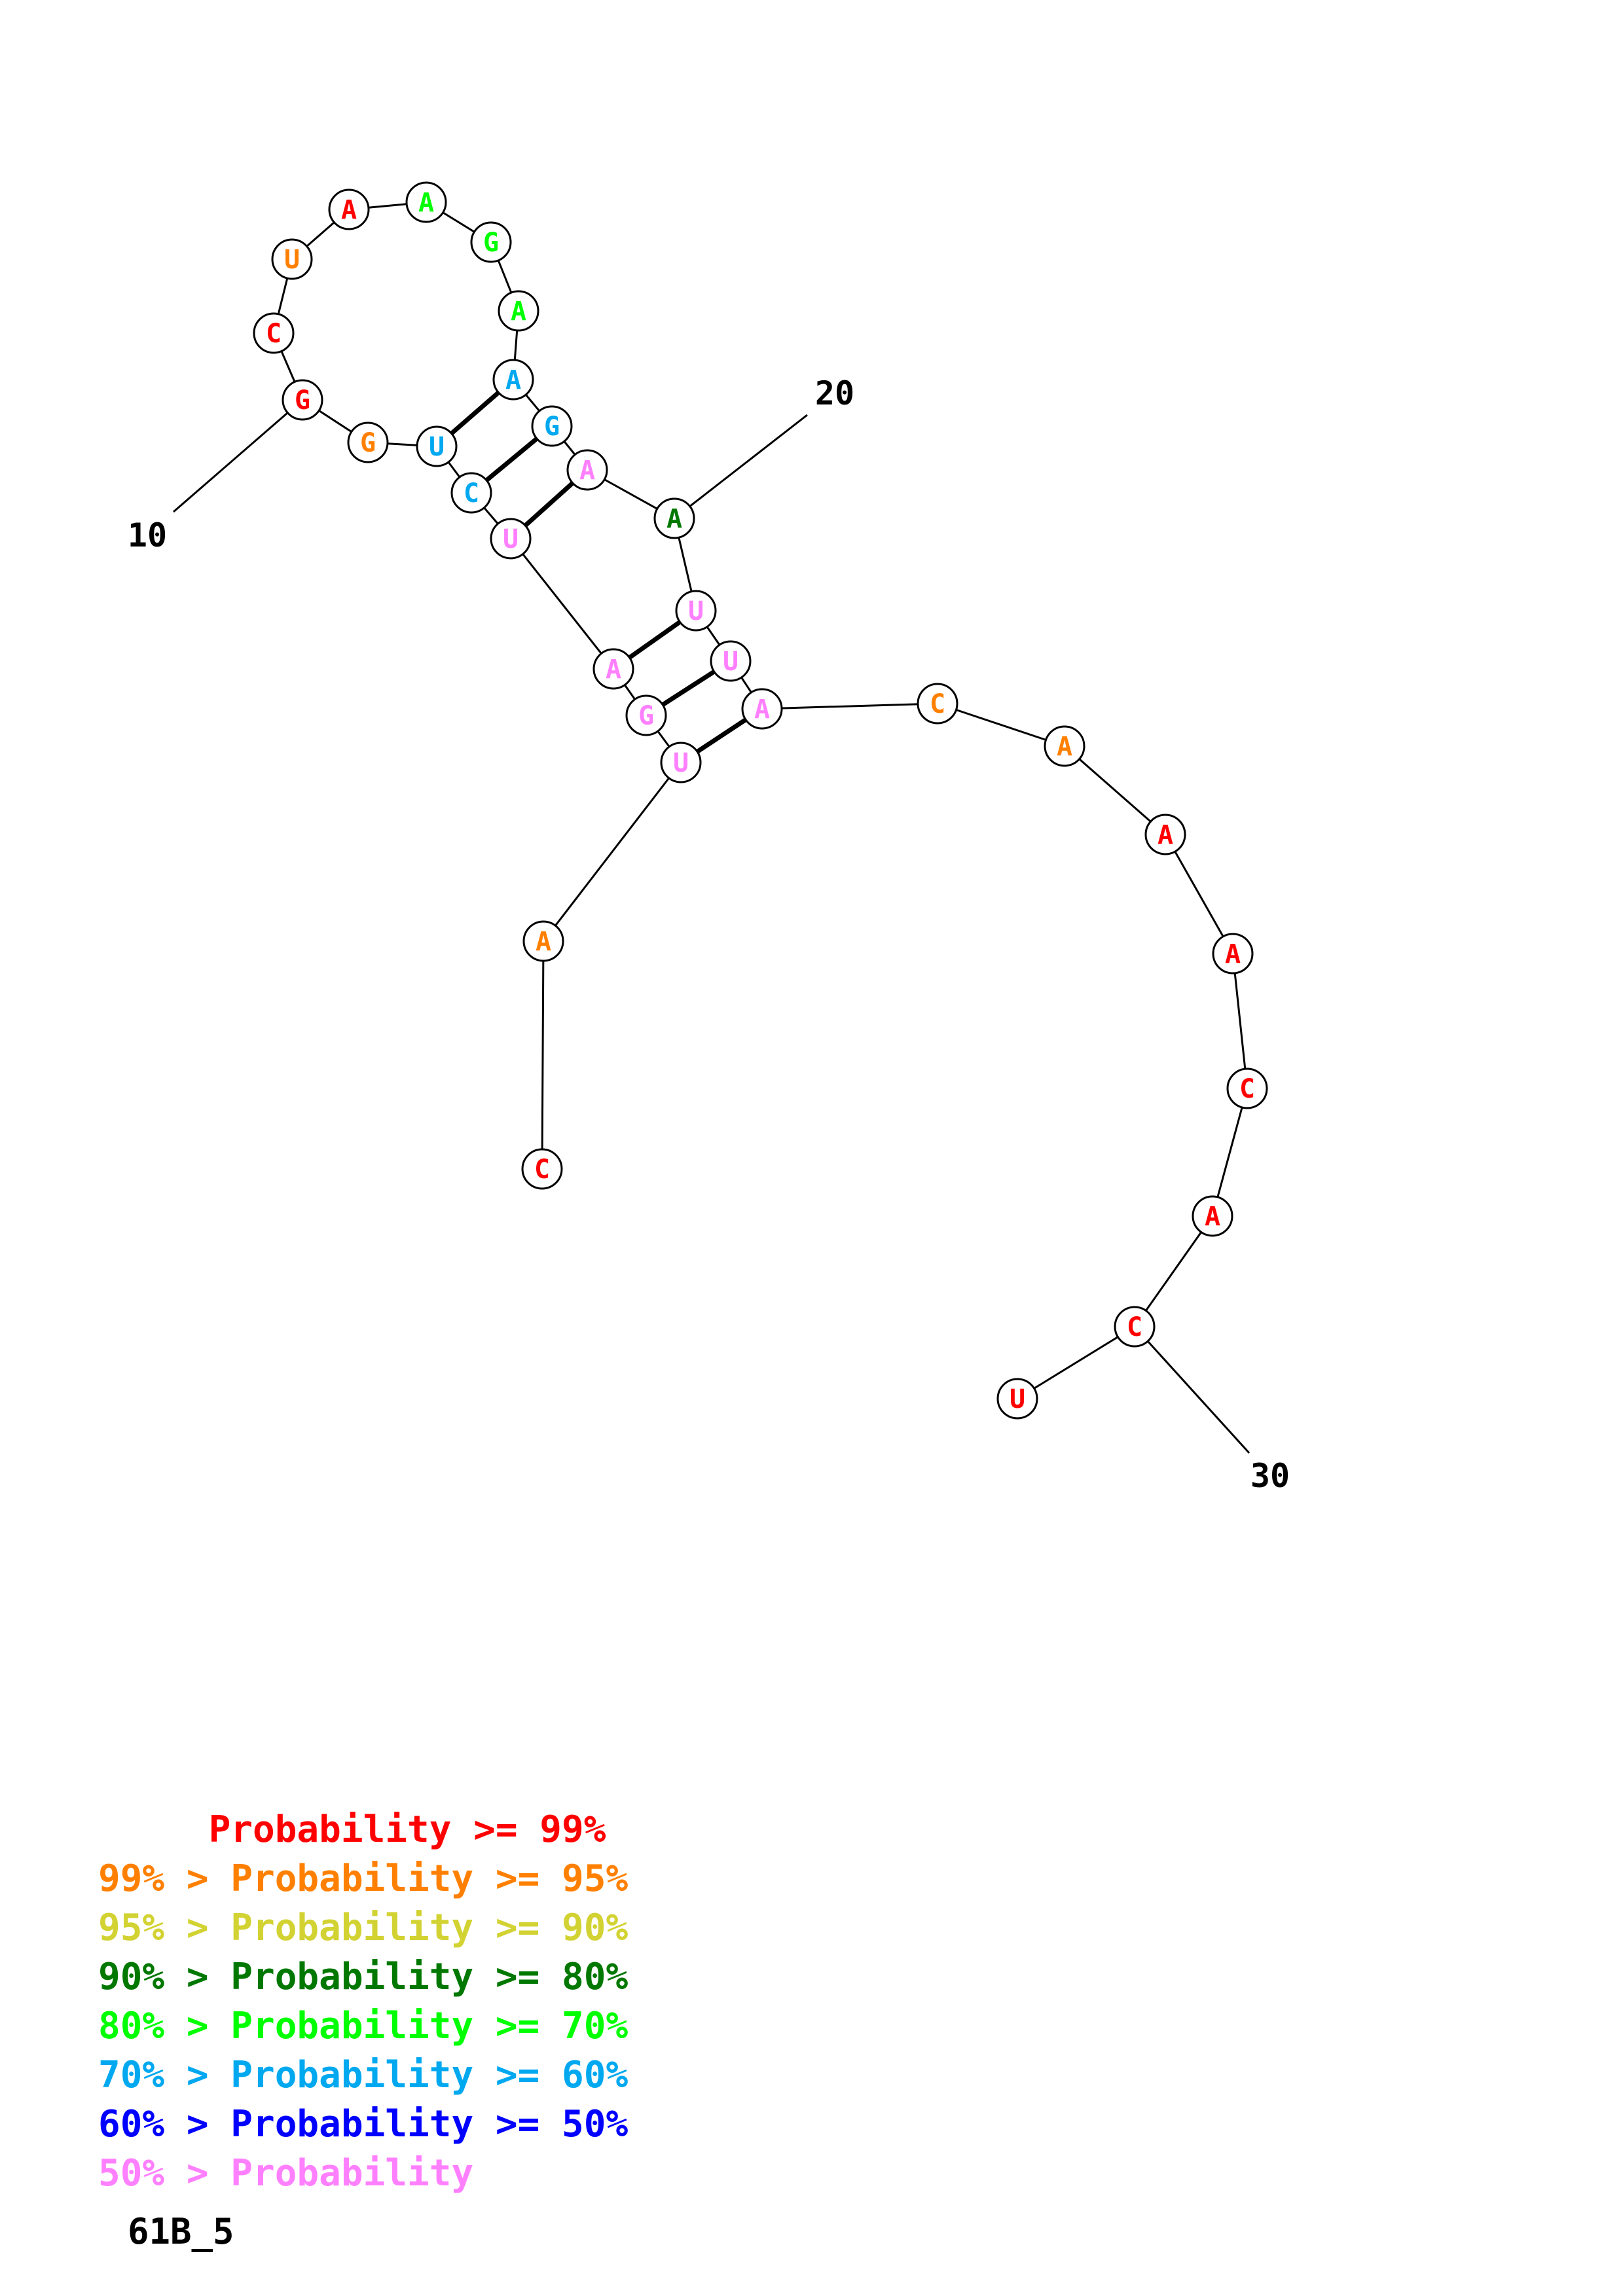 The width and height of the screenshot is (1623, 2296). I want to click on sequence-name: 61B_5, so click(181, 2231).